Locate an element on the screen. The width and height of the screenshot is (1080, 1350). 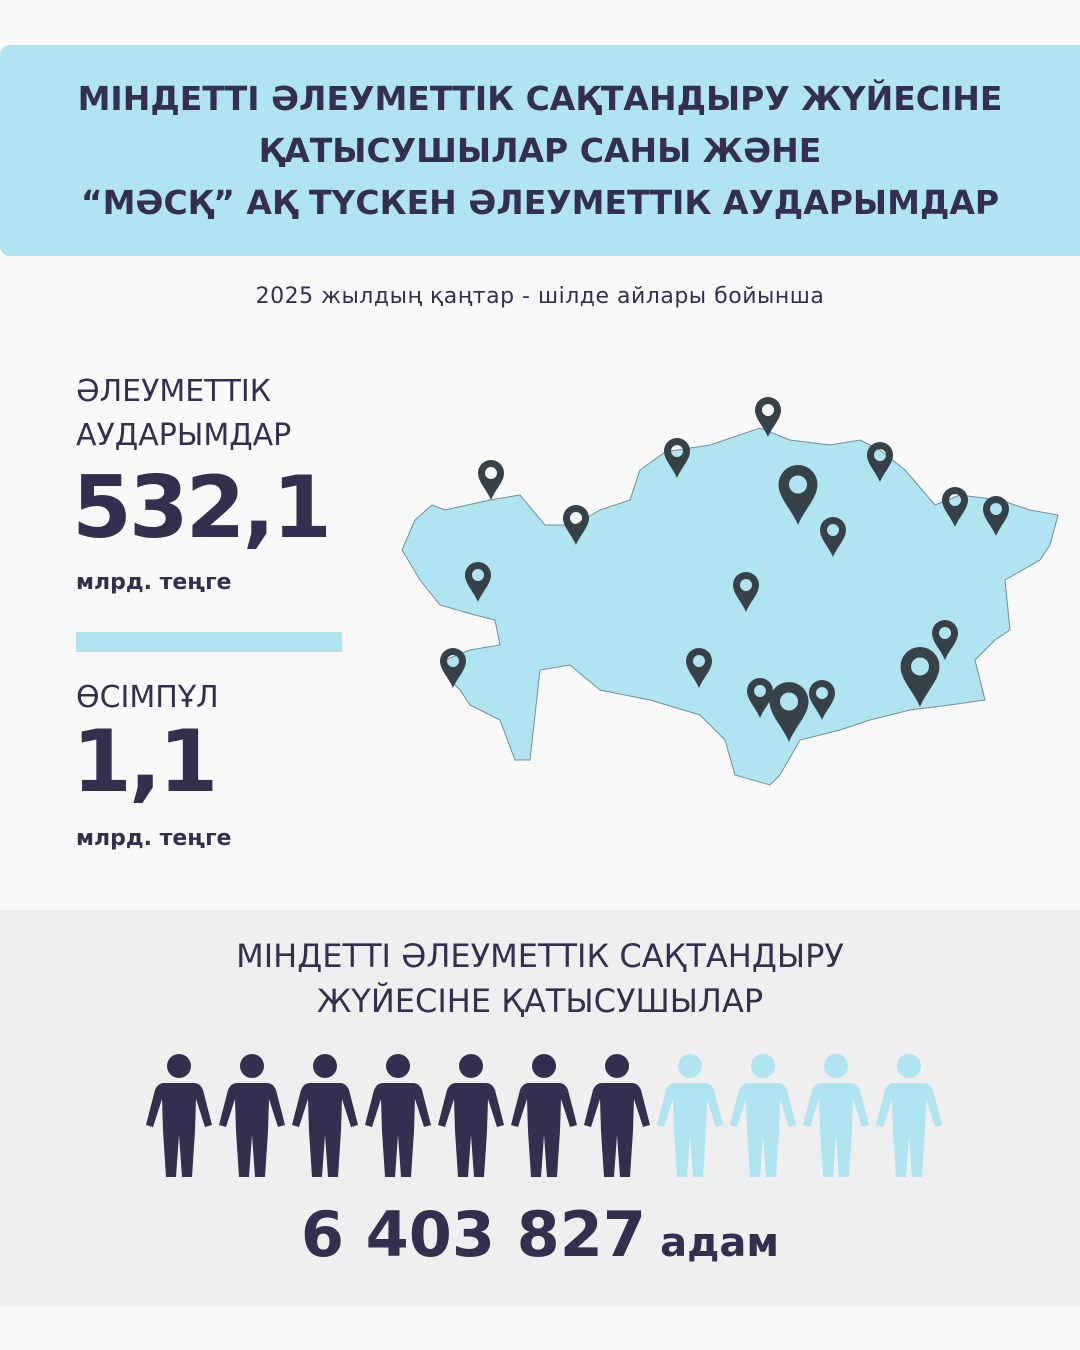
title-line: ҚАТЫСУШЫЛАР САНЫ ЖӘНЕ is located at coordinates (540, 150).